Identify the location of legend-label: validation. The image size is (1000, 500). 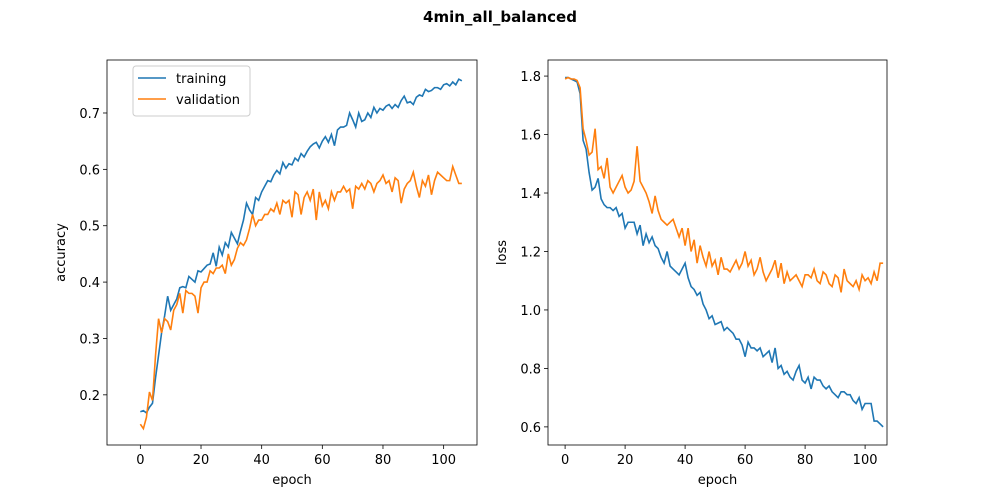
(208, 100).